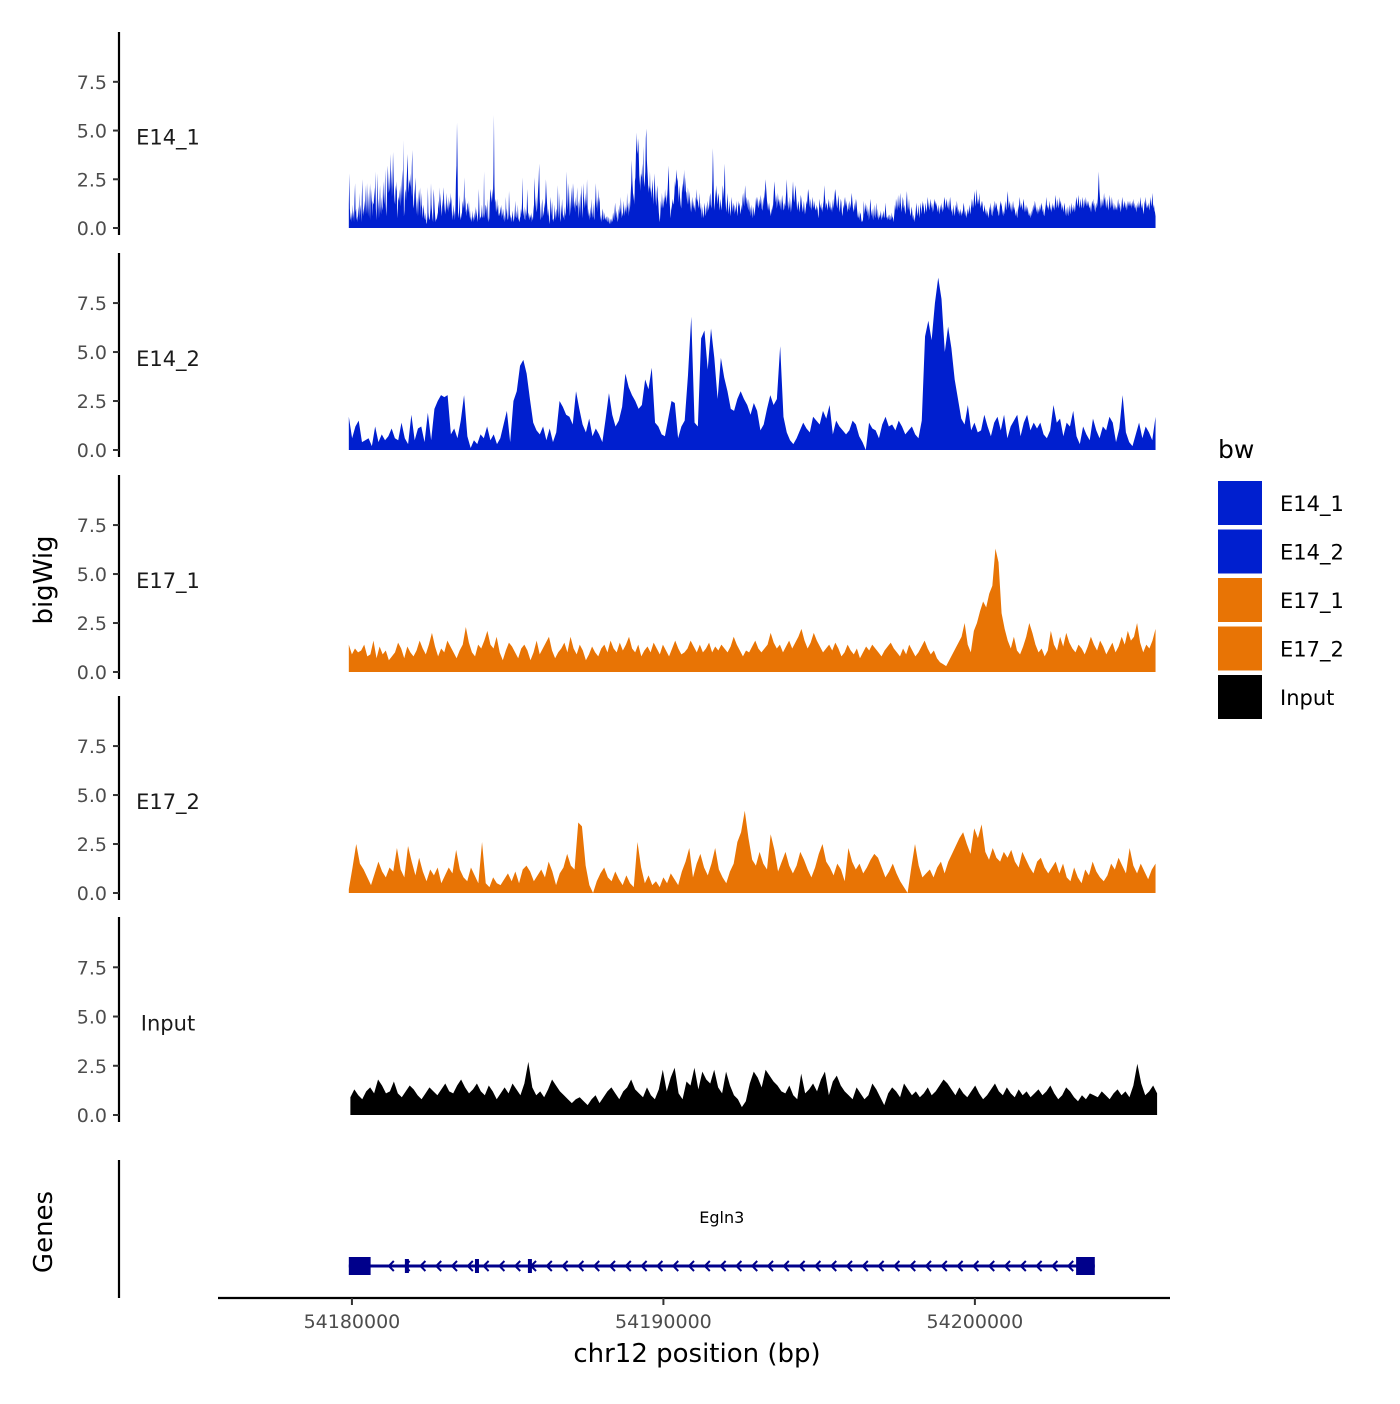 This screenshot has width=1400, height=1404. What do you see at coordinates (1240, 697) in the screenshot?
I see `legend-swatch-Input` at bounding box center [1240, 697].